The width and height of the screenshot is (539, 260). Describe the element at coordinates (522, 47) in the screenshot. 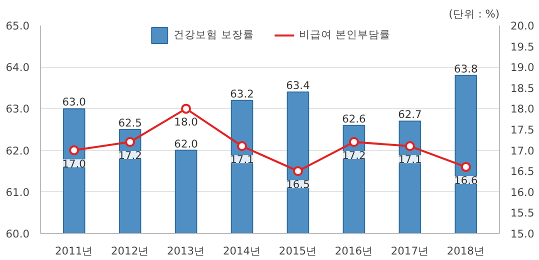

I see `y2-tick-label: 19.5` at that location.